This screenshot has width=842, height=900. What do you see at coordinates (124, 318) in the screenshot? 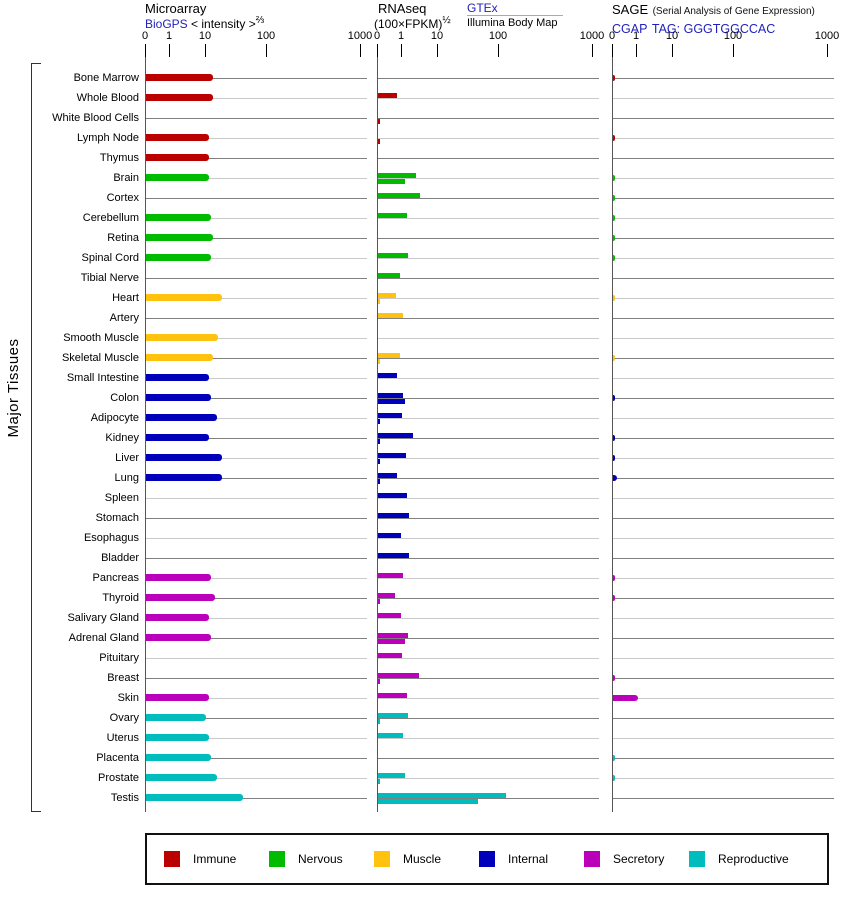
I see `tissue-label: Artery` at bounding box center [124, 318].